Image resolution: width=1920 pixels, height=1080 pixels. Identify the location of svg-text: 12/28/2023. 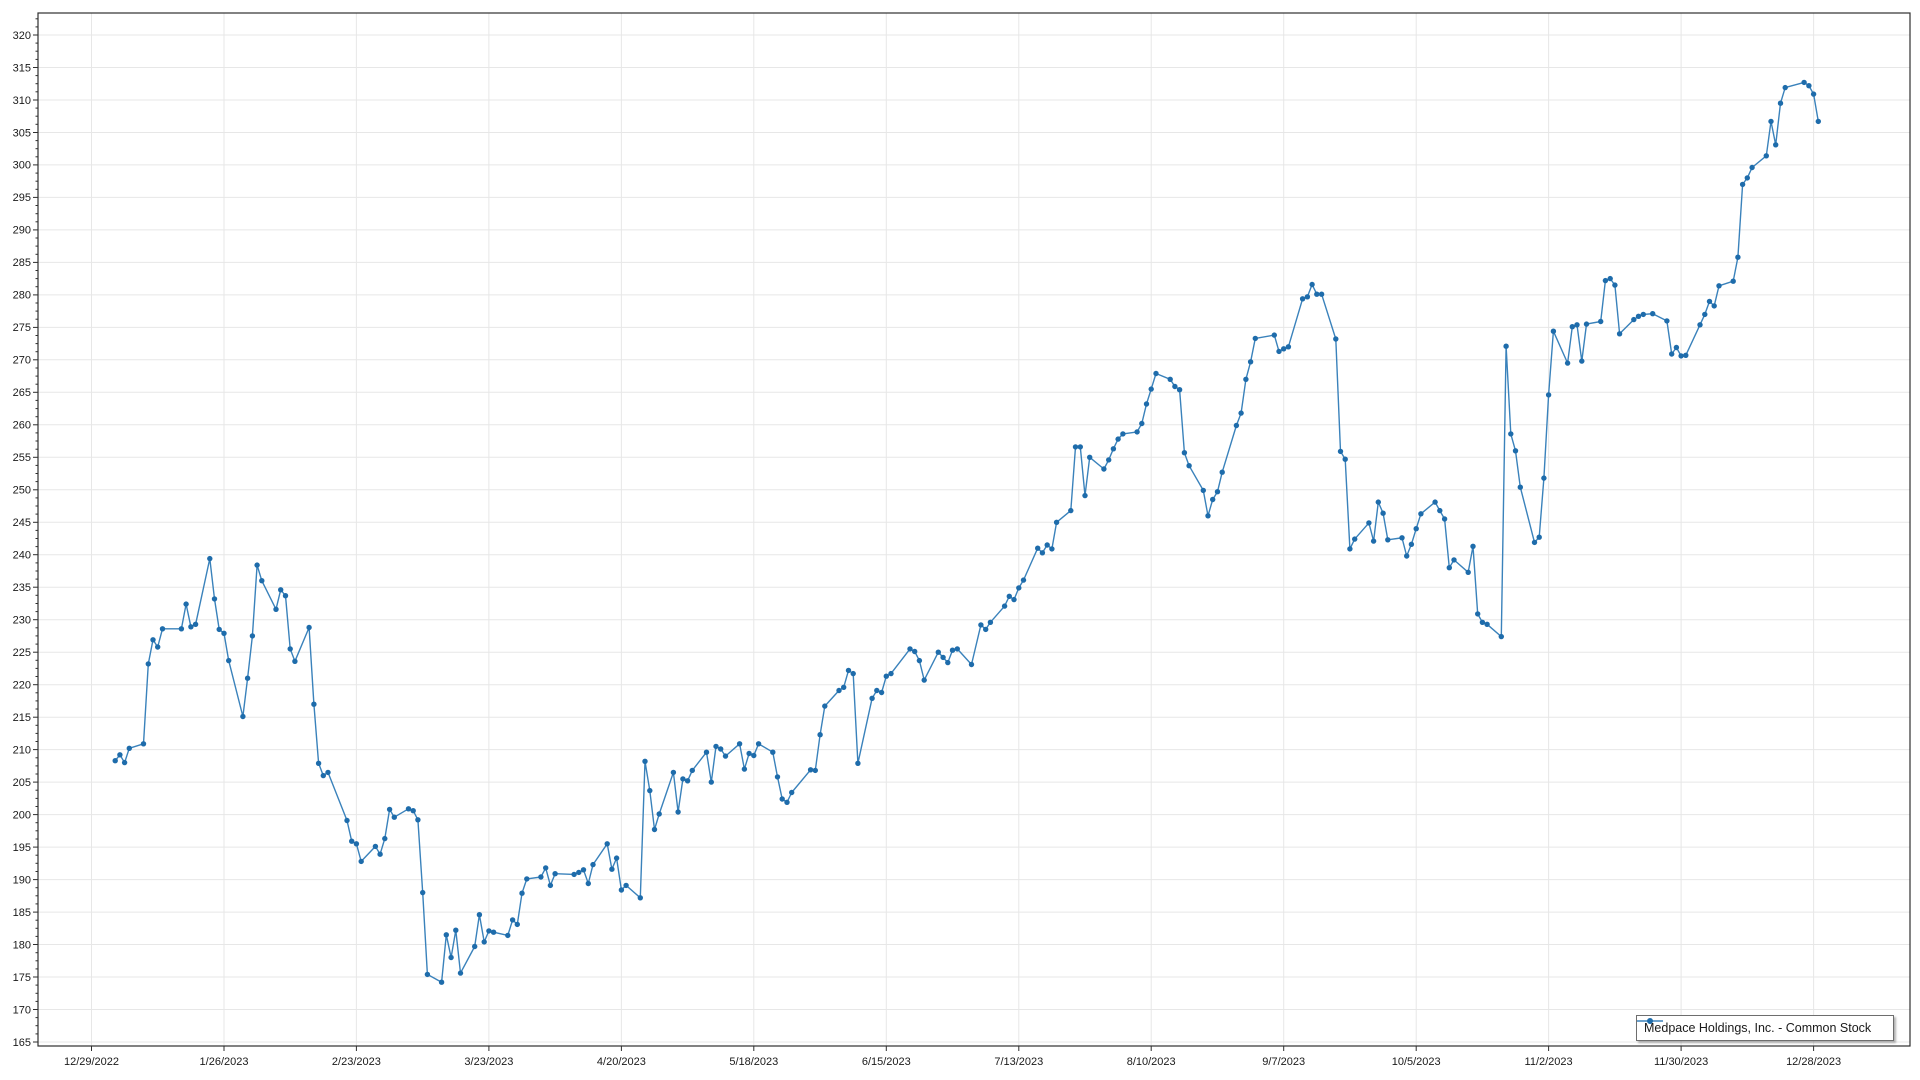
(1813, 1062).